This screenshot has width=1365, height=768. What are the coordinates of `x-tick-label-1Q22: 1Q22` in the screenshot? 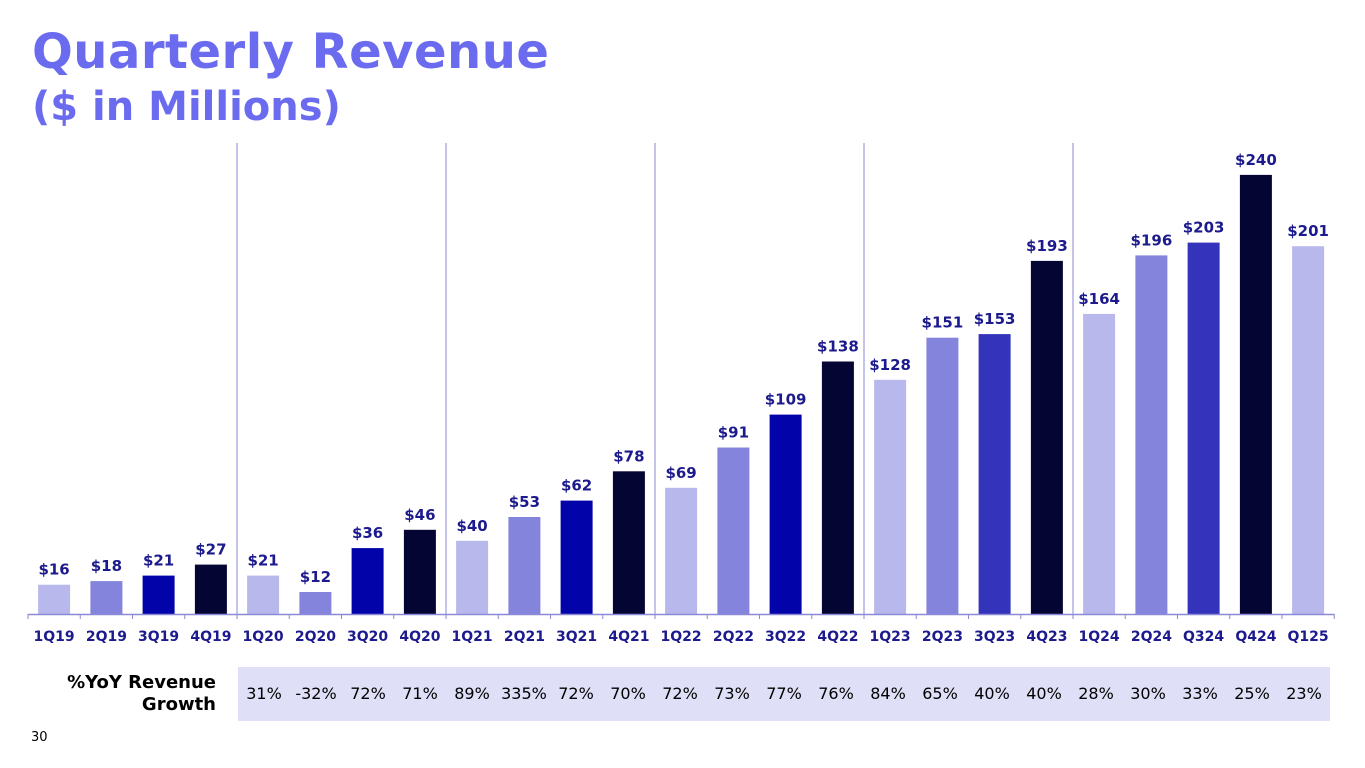 It's located at (681, 637).